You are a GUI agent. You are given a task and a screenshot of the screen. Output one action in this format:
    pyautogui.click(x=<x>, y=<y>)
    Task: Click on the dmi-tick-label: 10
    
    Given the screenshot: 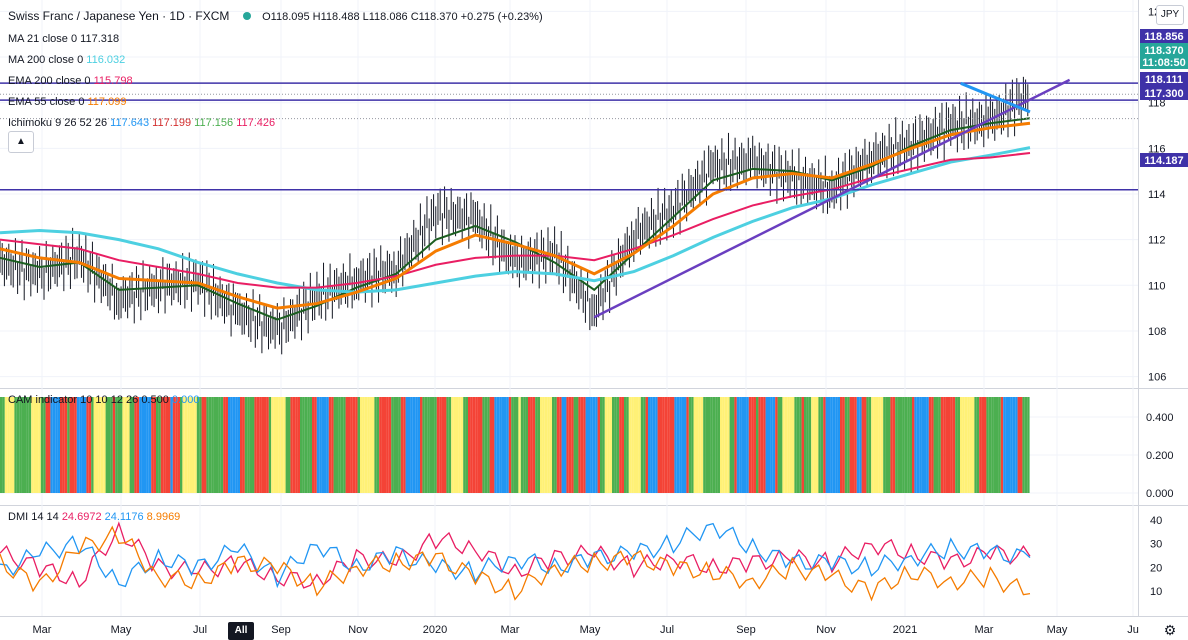 What is the action you would take?
    pyautogui.click(x=1156, y=592)
    